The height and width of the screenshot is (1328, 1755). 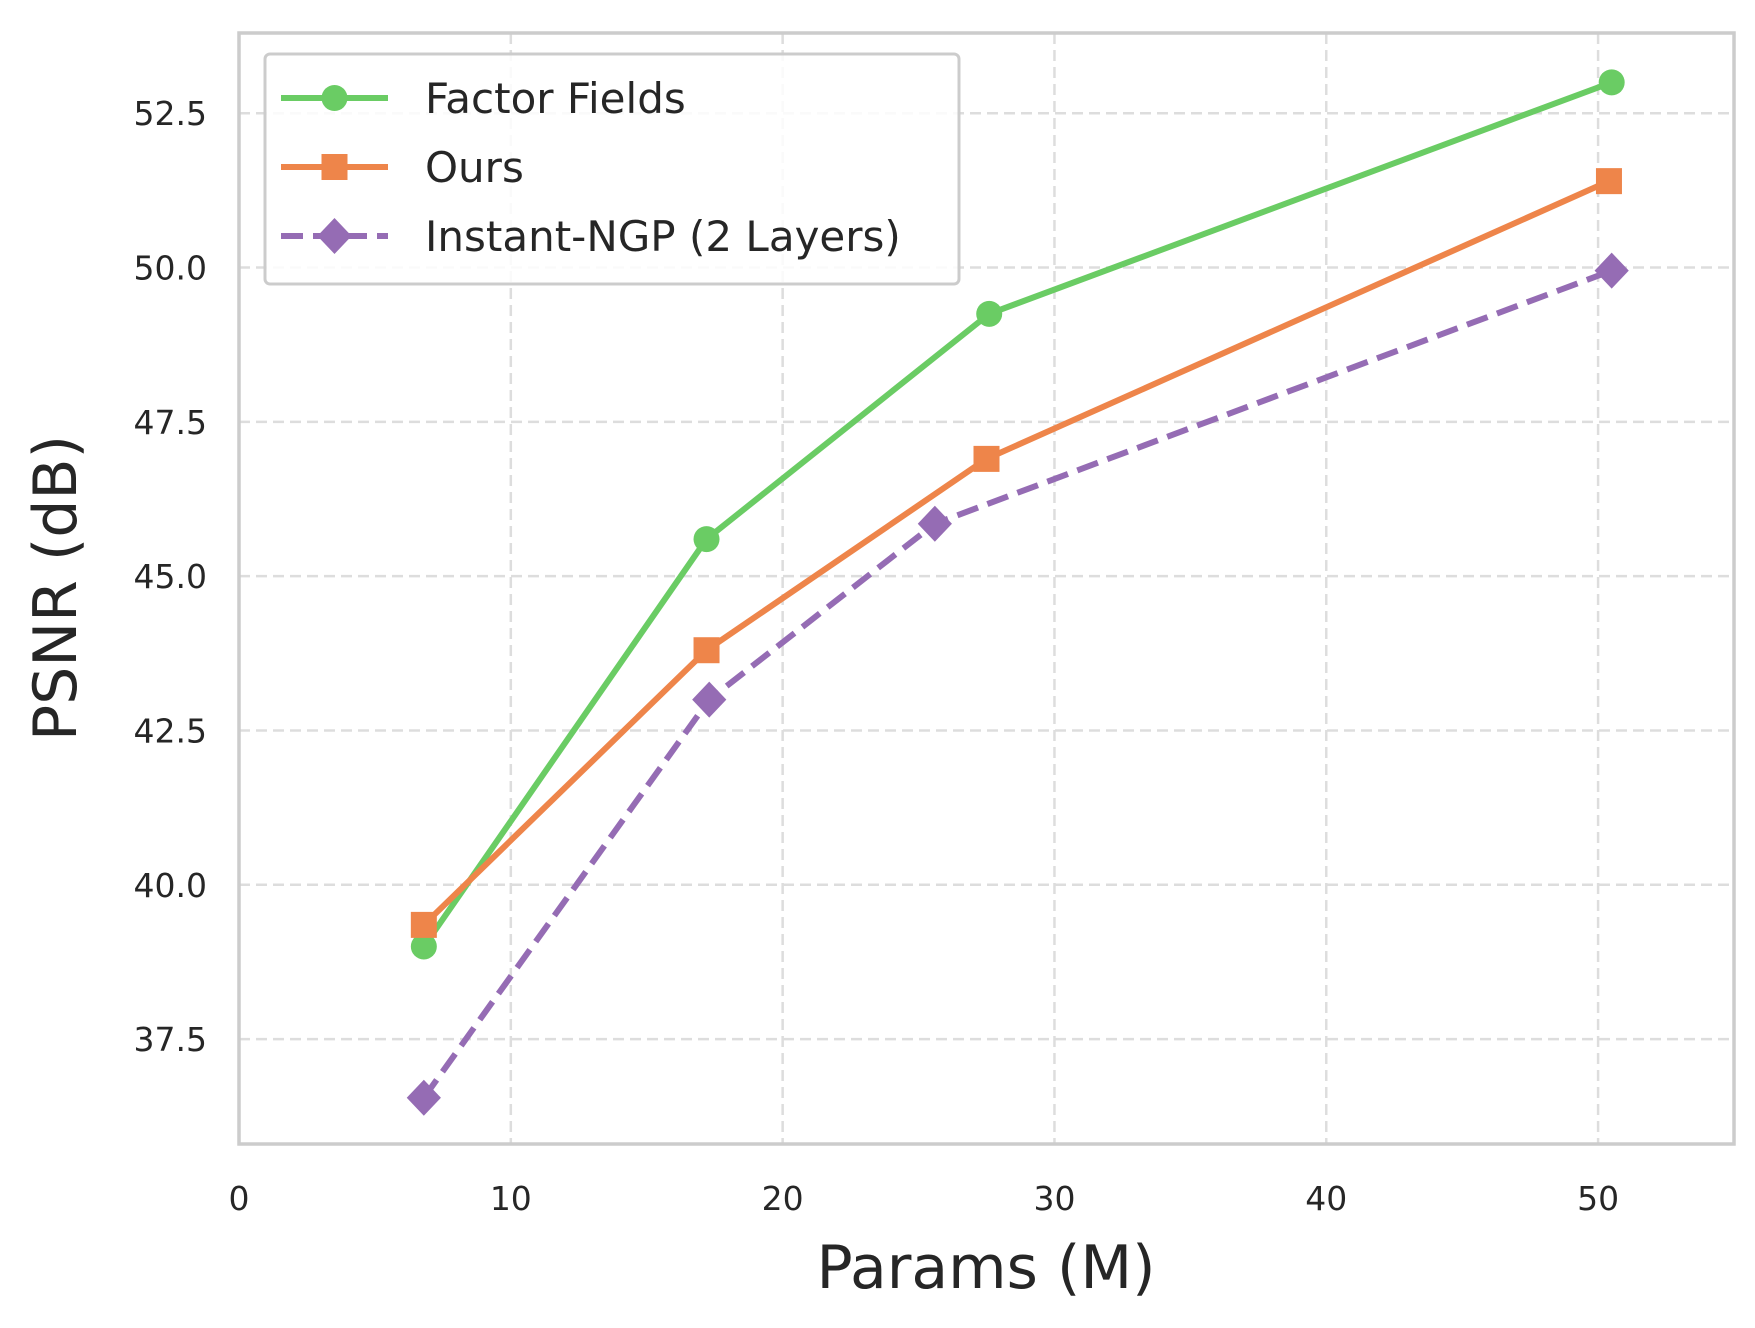 What do you see at coordinates (170, 1039) in the screenshot?
I see `y-tick-label: 37.5` at bounding box center [170, 1039].